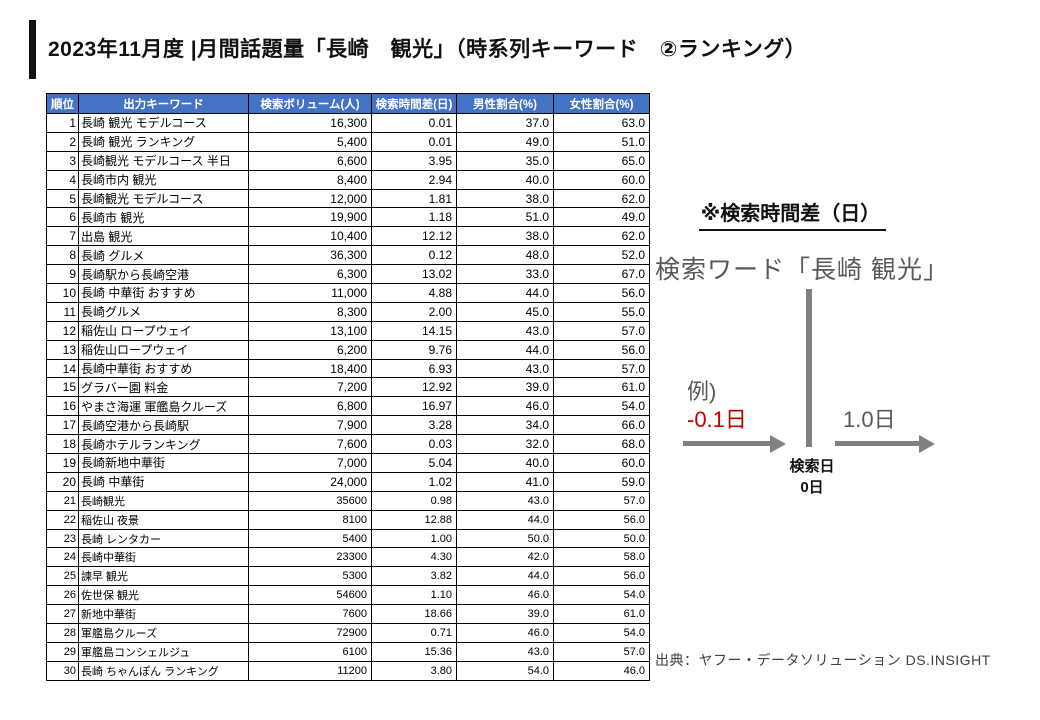 The height and width of the screenshot is (720, 1040). Describe the element at coordinates (62, 179) in the screenshot. I see `rank-cell: 4` at that location.